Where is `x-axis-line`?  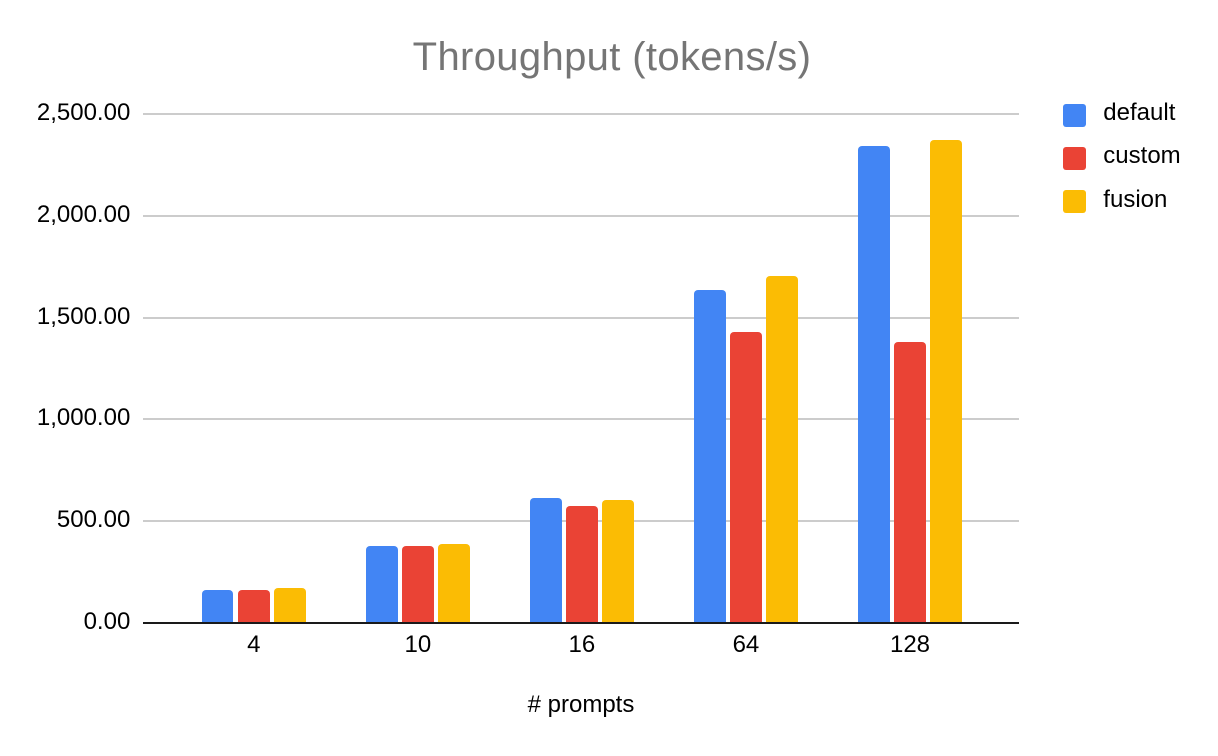 x-axis-line is located at coordinates (581, 623).